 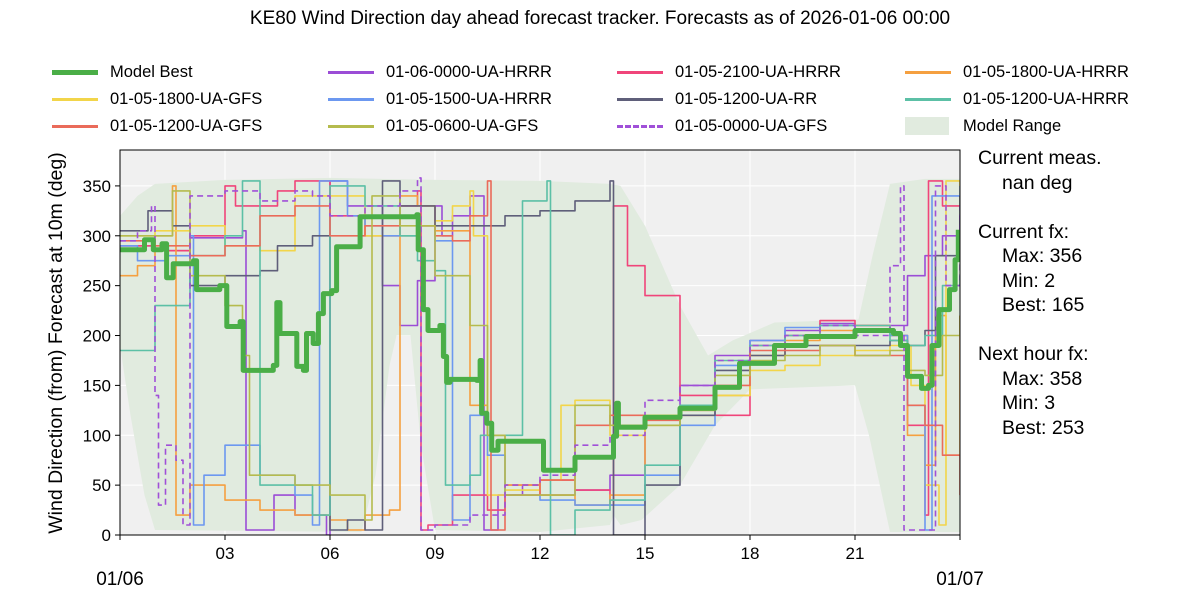 What do you see at coordinates (469, 98) in the screenshot?
I see `legend-label: 01-05-1500-UA-HRRR` at bounding box center [469, 98].